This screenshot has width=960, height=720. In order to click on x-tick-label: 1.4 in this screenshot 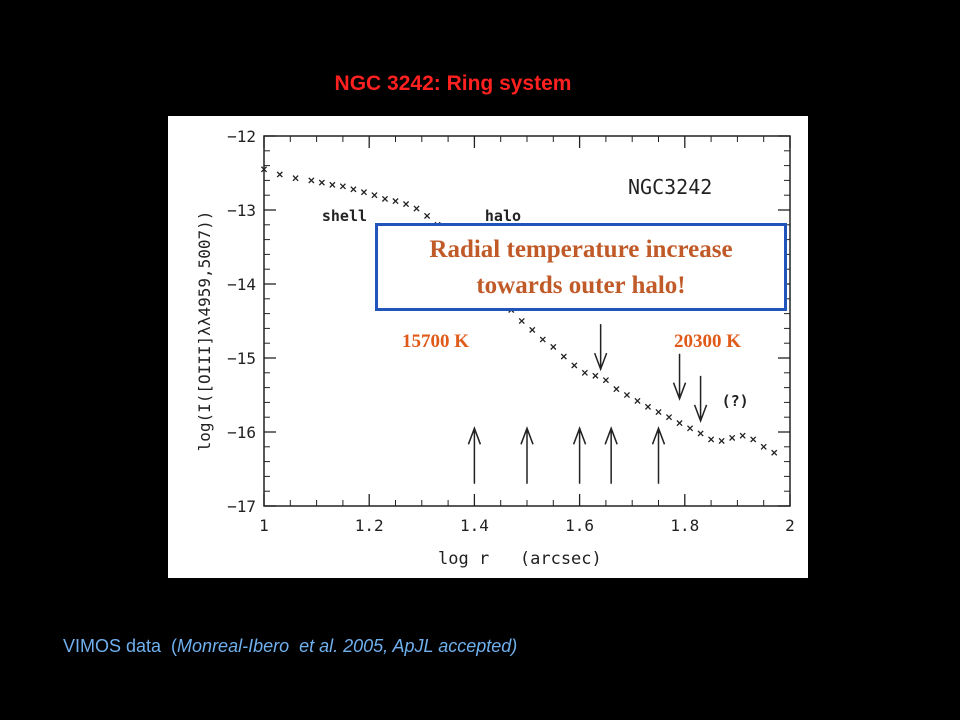, I will do `click(474, 525)`.